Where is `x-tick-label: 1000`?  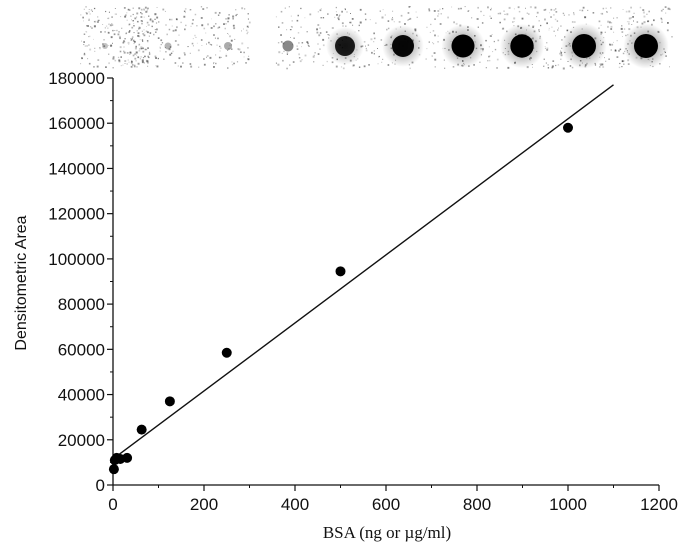
x-tick-label: 1000 is located at coordinates (568, 504).